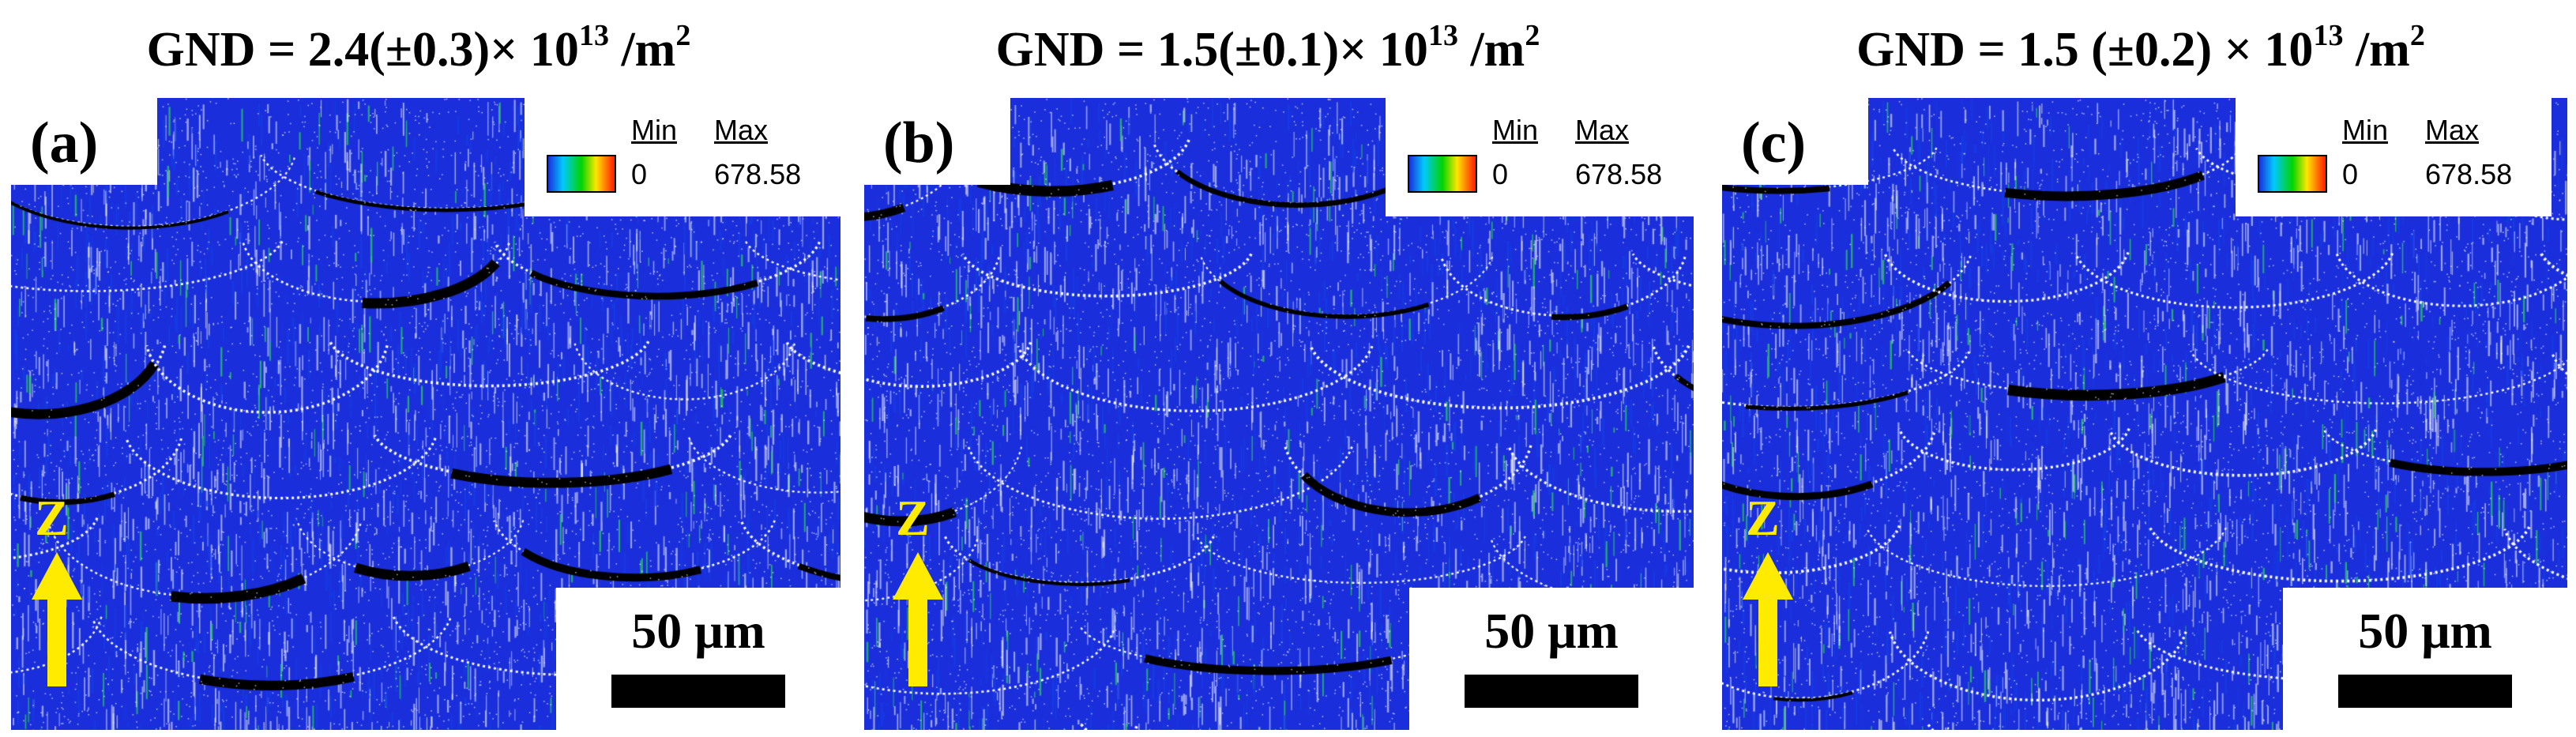  I want to click on panel-b-label-box: (b), so click(937, 141).